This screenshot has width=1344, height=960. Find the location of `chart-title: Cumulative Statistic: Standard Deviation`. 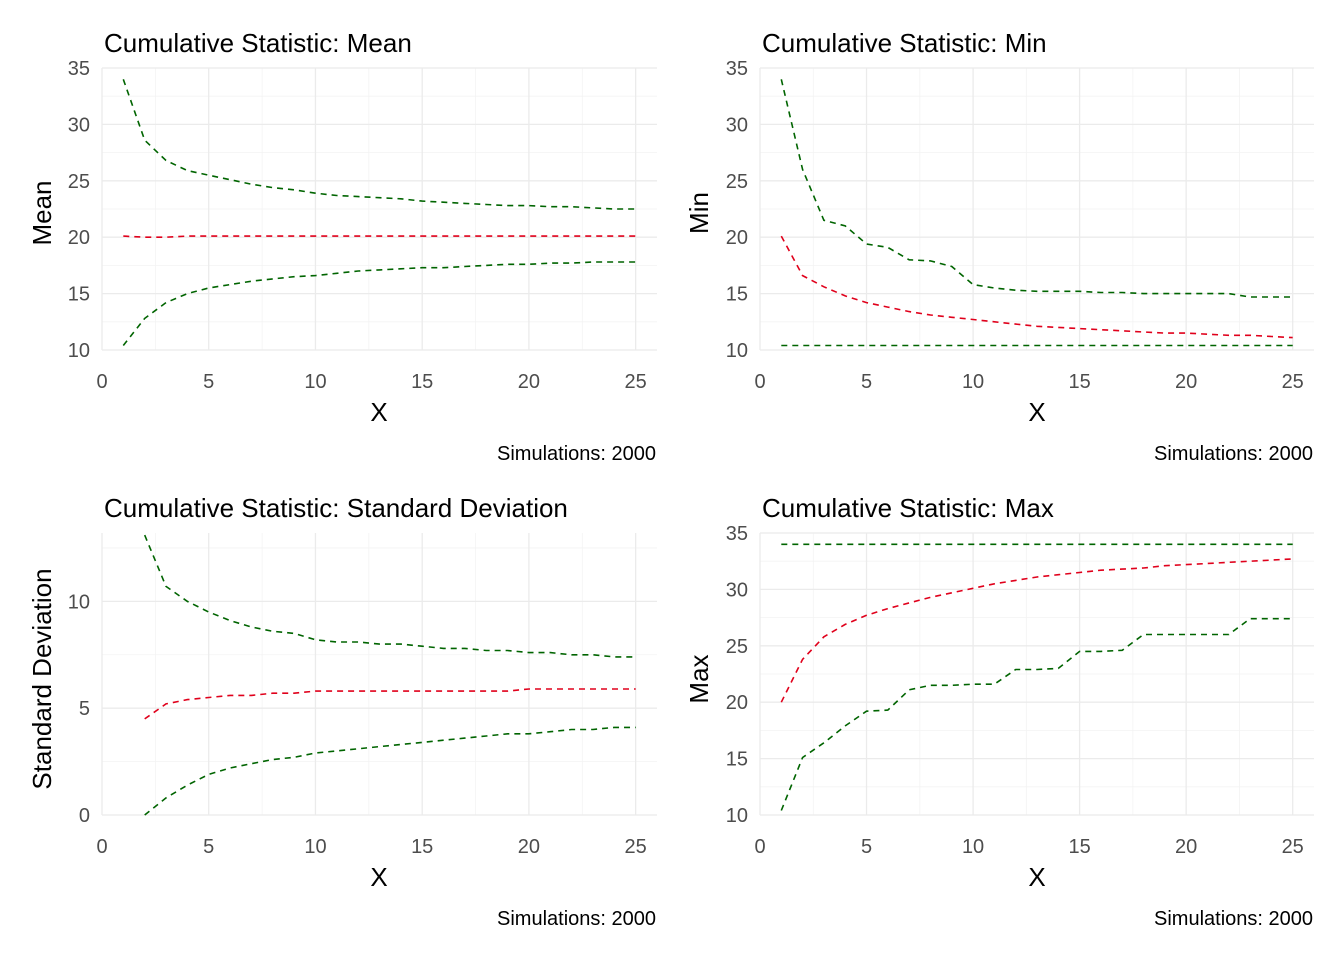

chart-title: Cumulative Statistic: Standard Deviation is located at coordinates (336, 508).